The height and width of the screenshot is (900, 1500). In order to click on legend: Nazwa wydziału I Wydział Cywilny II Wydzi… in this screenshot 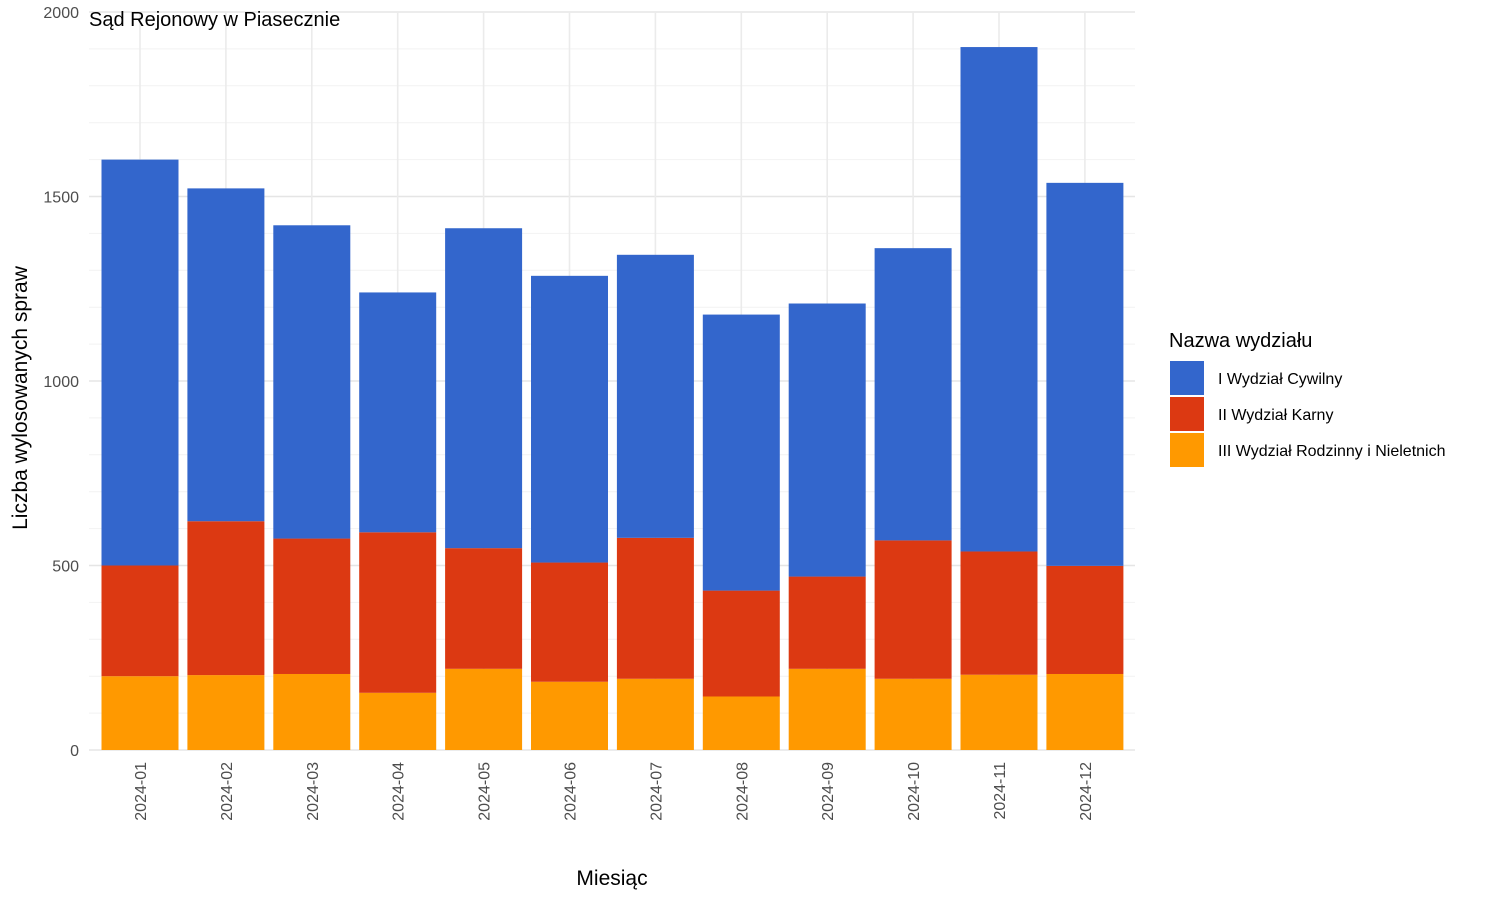, I will do `click(1307, 398)`.